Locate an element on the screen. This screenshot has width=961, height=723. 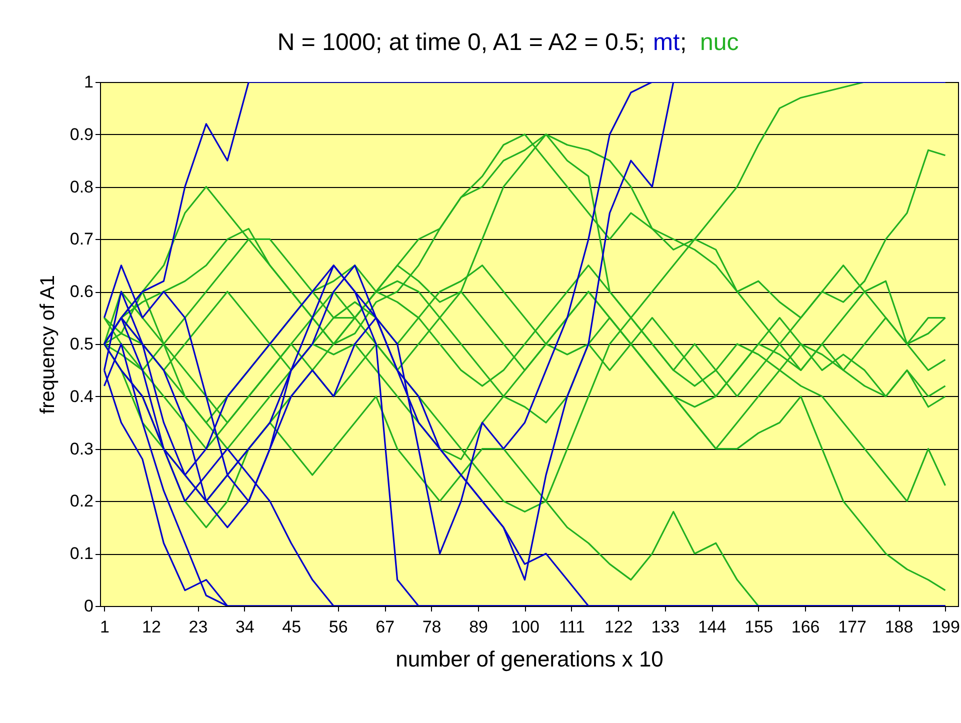
x-tick-label: 12 is located at coordinates (151, 627).